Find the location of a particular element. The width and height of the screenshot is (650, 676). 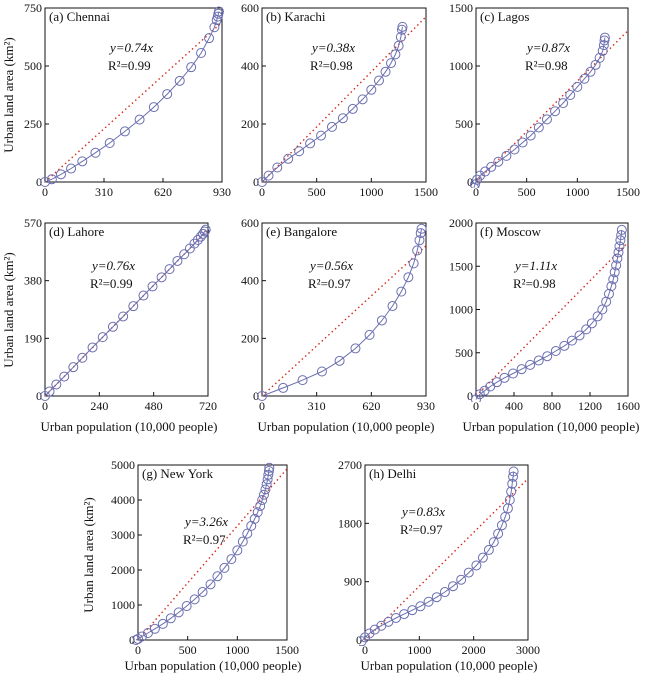

x-axis-title-f: Urban population (10,000 people) is located at coordinates (551, 426).